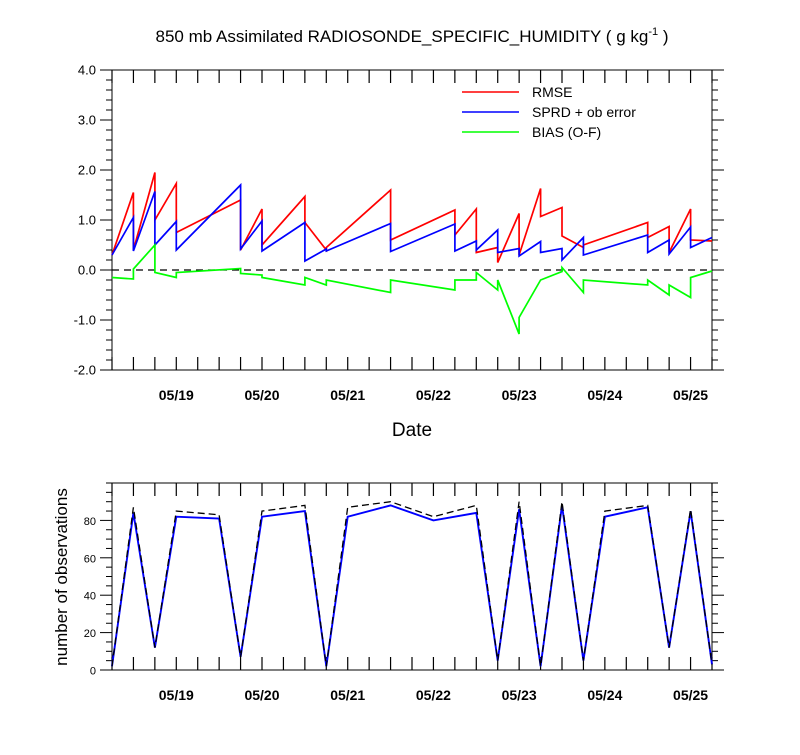 This screenshot has height=755, width=800. Describe the element at coordinates (90, 559) in the screenshot. I see `bottom-y-tick-label: 60` at that location.